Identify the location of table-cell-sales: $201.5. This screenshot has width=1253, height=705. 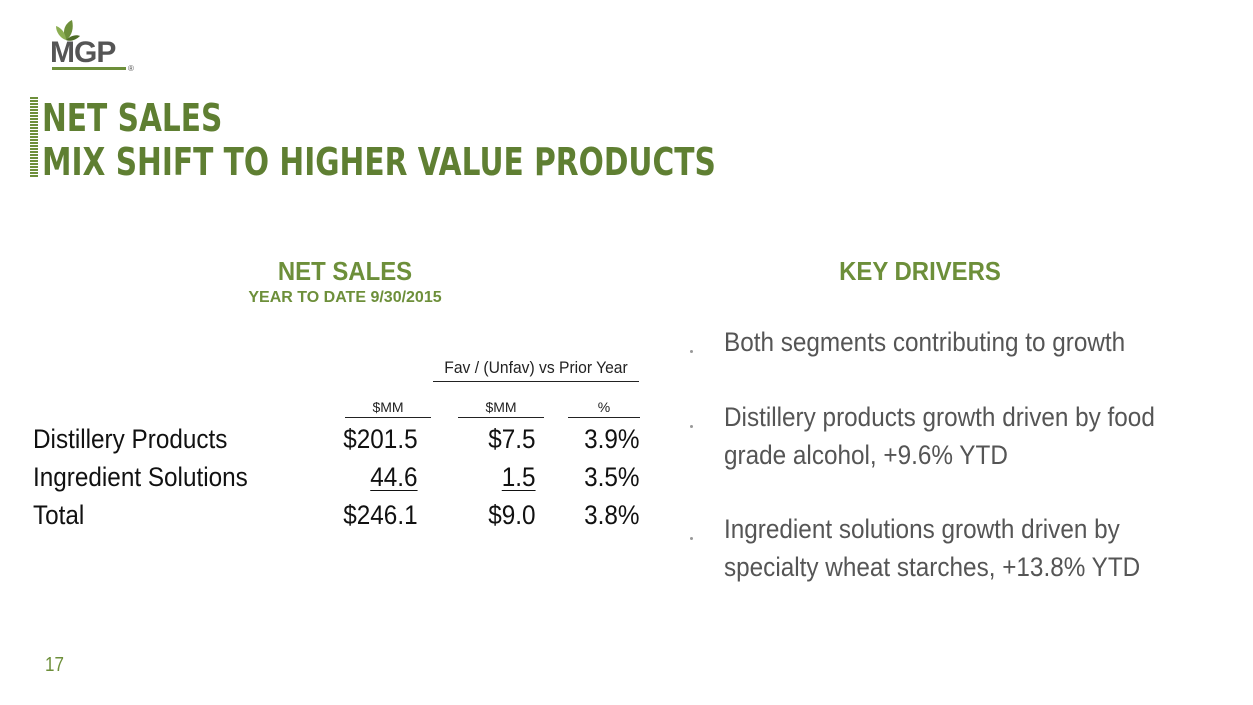
(380, 439).